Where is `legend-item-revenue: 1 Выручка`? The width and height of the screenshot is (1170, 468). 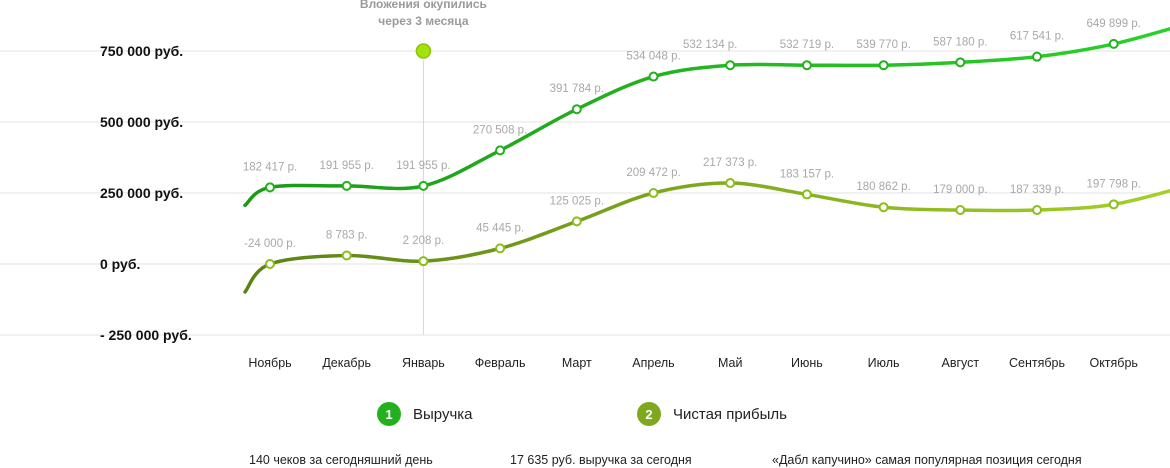
legend-item-revenue: 1 Выручка is located at coordinates (425, 414).